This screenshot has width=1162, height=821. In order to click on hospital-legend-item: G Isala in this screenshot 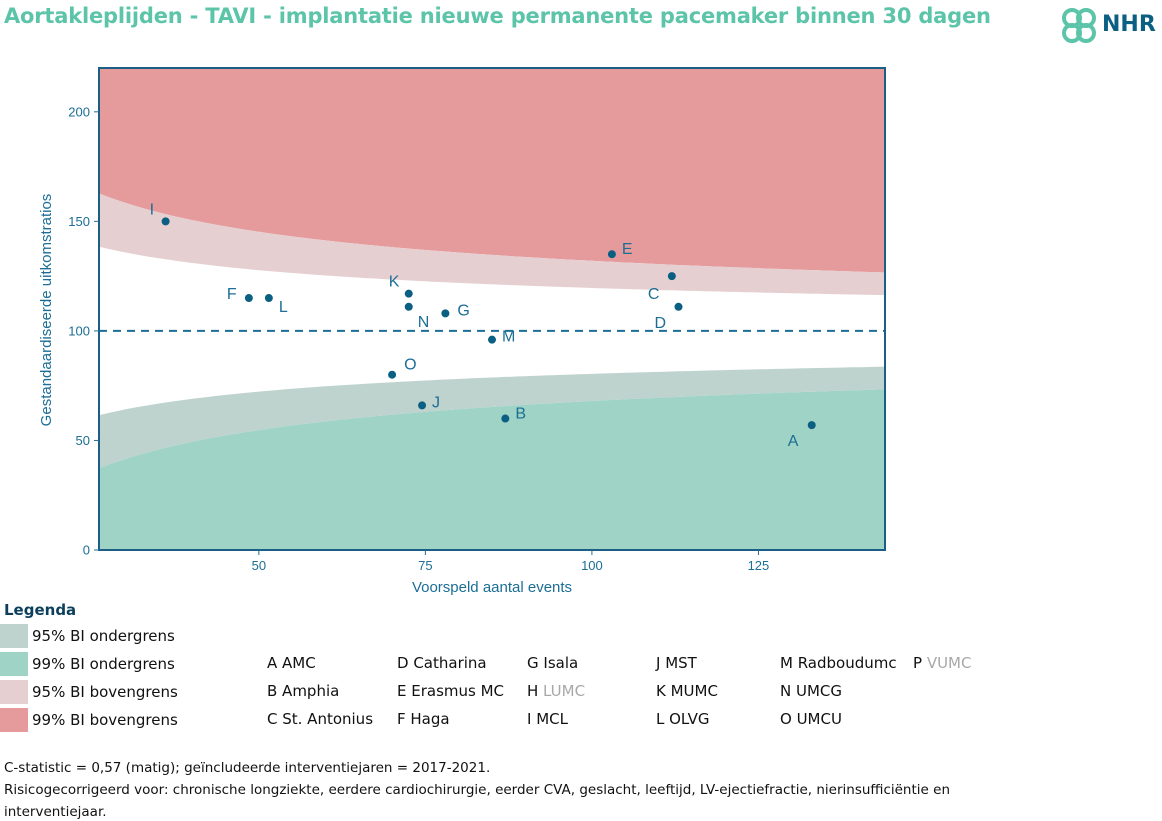, I will do `click(553, 663)`.